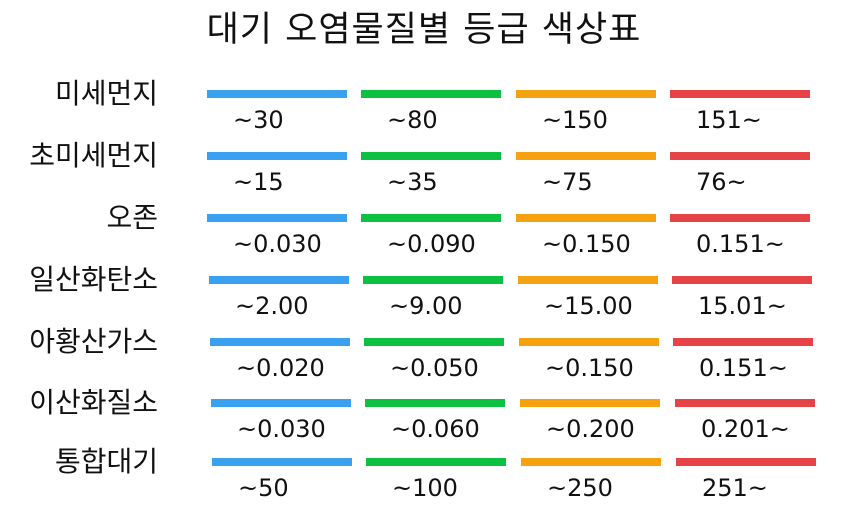 The height and width of the screenshot is (522, 848). I want to click on grade-normal: ~80, so click(431, 115).